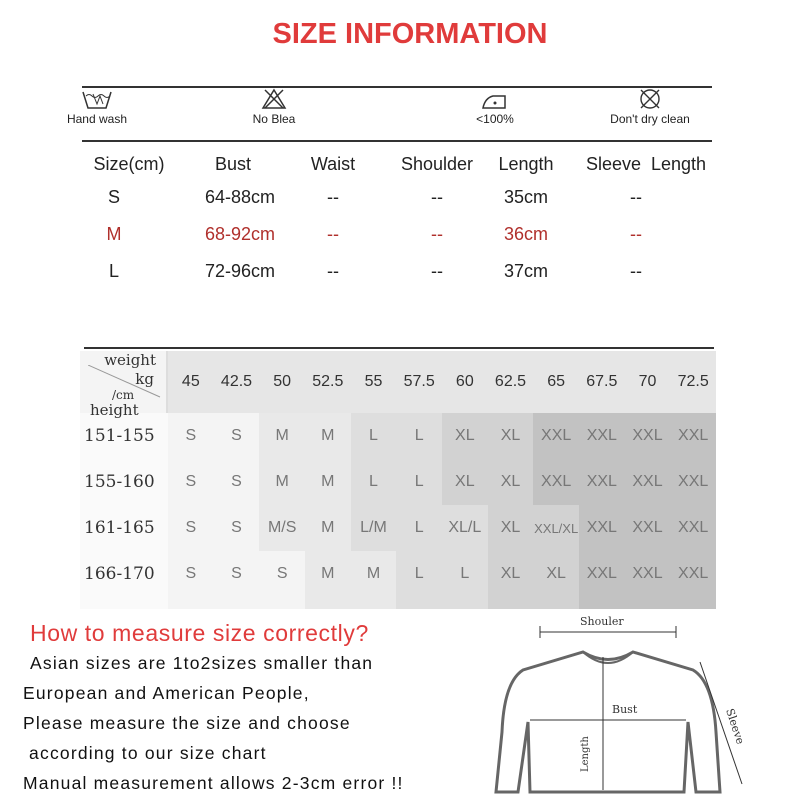 This screenshot has height=802, width=800. Describe the element at coordinates (274, 119) in the screenshot. I see `care-label: No Blea` at that location.